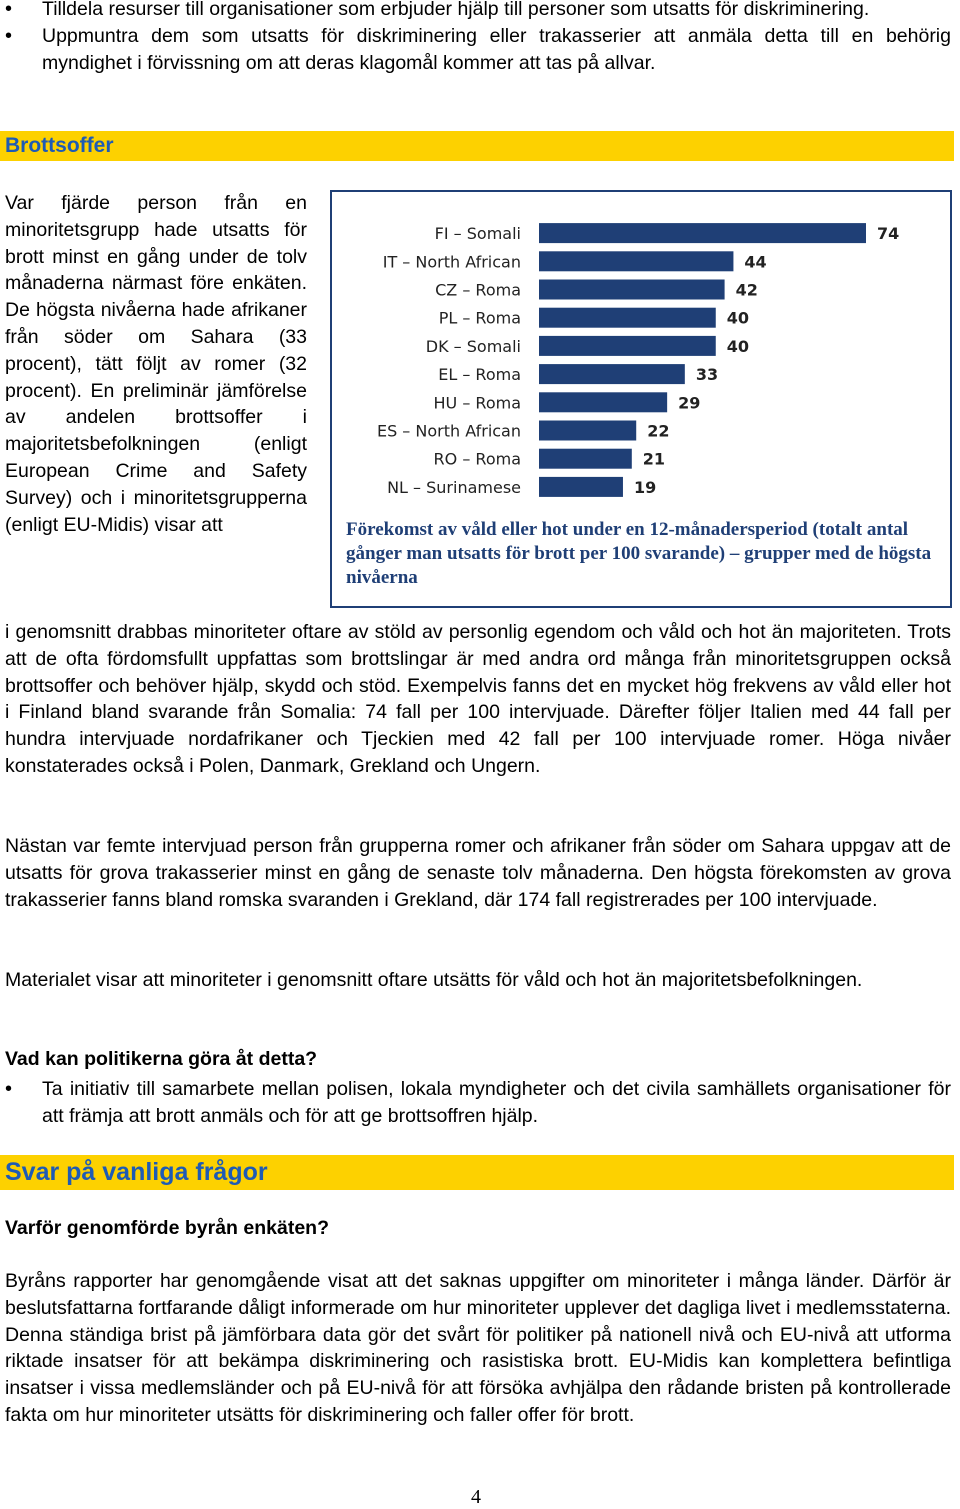 The image size is (960, 1509). I want to click on value-label: 44, so click(755, 261).